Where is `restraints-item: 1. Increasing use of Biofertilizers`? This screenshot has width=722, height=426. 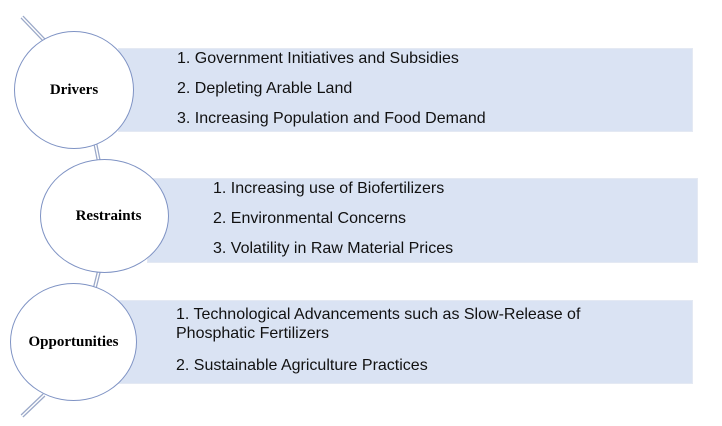 restraints-item: 1. Increasing use of Biofertilizers is located at coordinates (329, 188).